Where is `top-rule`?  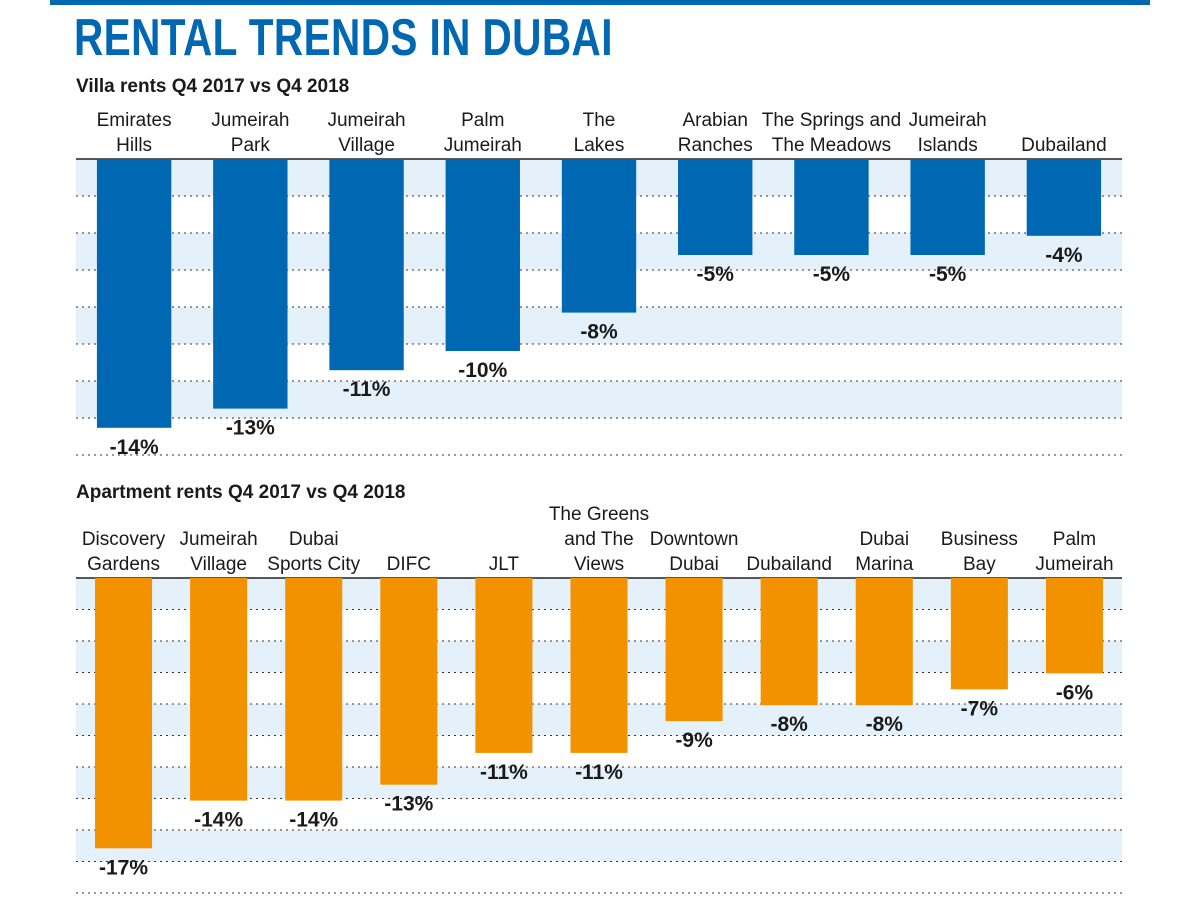 top-rule is located at coordinates (600, 2).